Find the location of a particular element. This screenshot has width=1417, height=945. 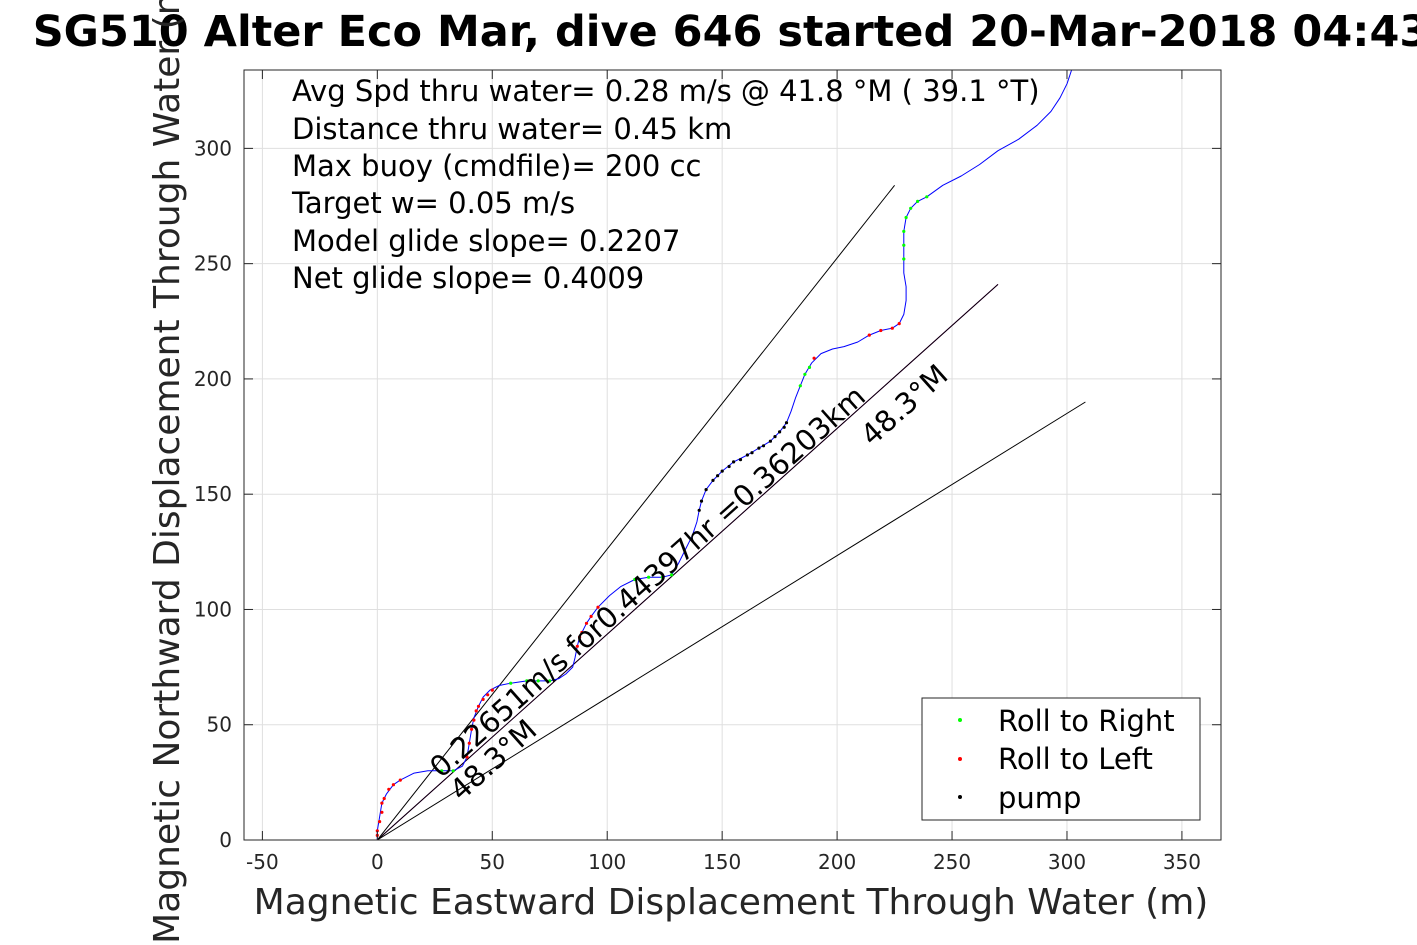

legend-marker-pump is located at coordinates (960, 797).